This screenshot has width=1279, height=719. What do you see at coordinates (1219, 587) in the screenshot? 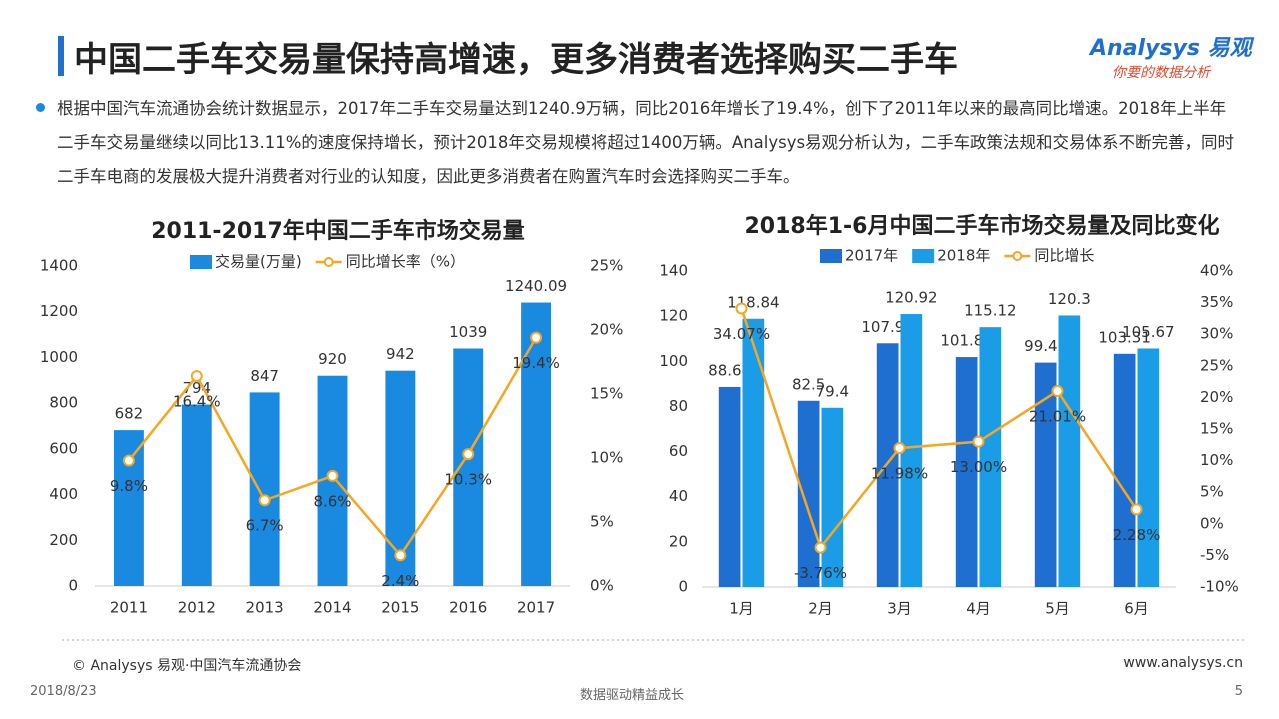
I see `y2-tick-label: -10%` at bounding box center [1219, 587].